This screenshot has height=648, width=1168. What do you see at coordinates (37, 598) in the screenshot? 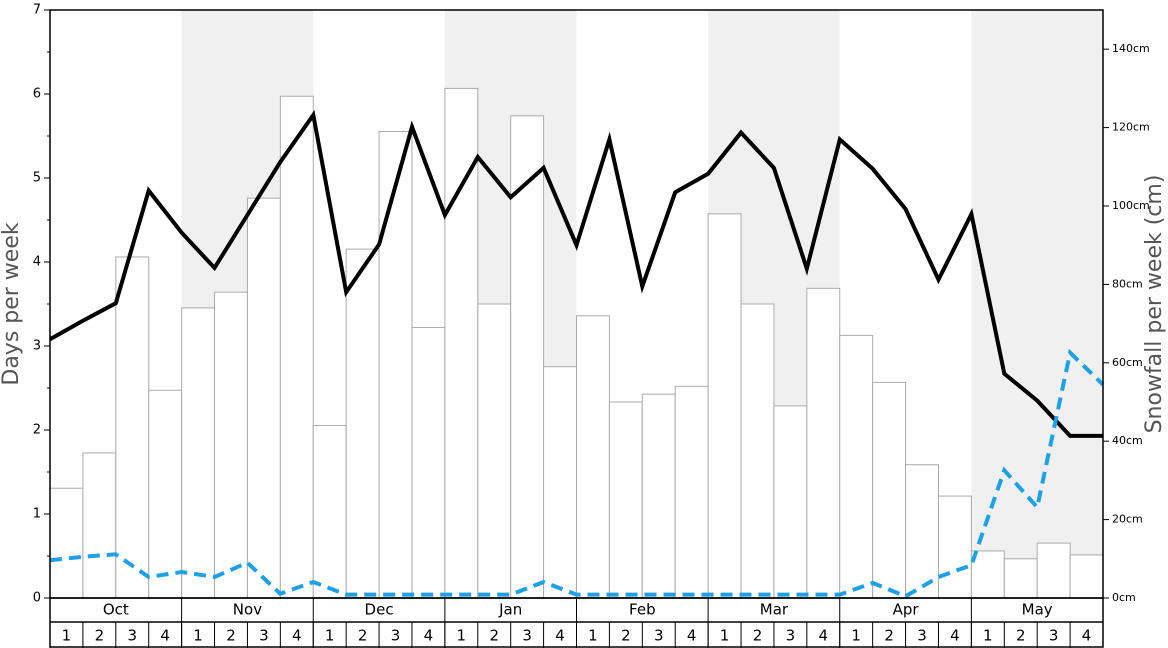
I see `y-tick-label: 0` at bounding box center [37, 598].